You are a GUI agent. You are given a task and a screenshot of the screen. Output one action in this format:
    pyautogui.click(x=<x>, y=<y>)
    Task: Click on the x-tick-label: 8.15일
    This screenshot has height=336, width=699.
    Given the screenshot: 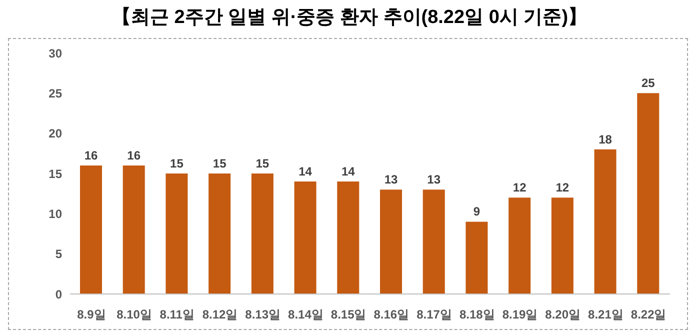 What is the action you would take?
    pyautogui.click(x=348, y=315)
    